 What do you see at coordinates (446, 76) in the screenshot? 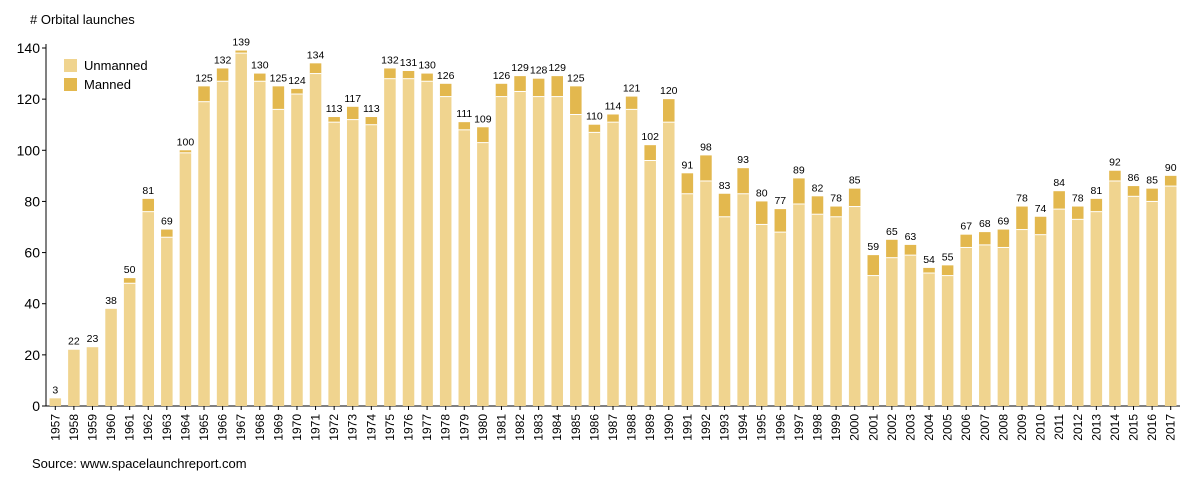
I see `data-label-1978: 126` at bounding box center [446, 76].